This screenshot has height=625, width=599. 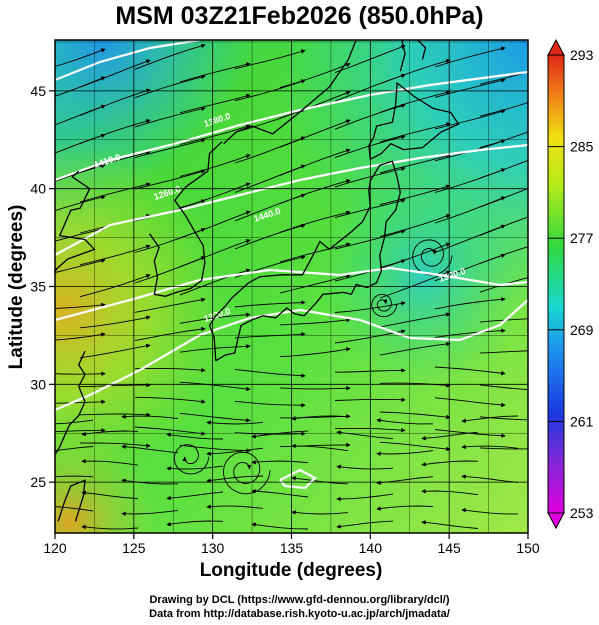 What do you see at coordinates (38, 91) in the screenshot?
I see `lat-tick-label: 45` at bounding box center [38, 91].